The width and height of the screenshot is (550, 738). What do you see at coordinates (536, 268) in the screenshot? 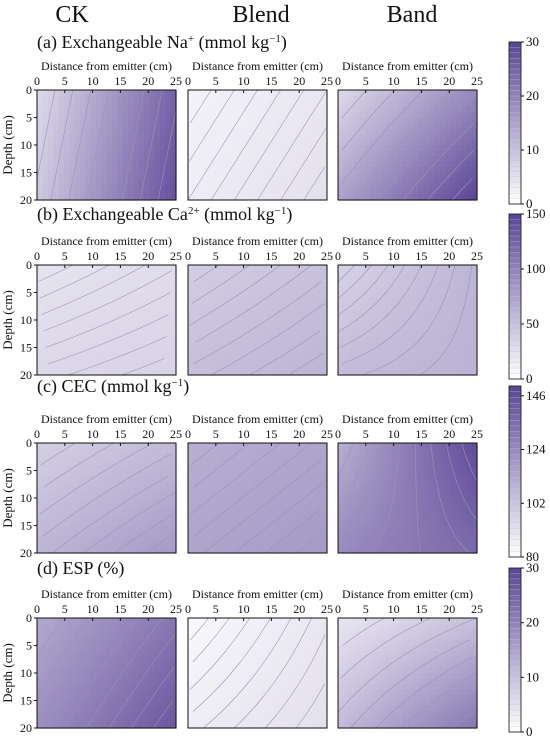
I see `colorbar-tick-label: 100` at bounding box center [536, 268].